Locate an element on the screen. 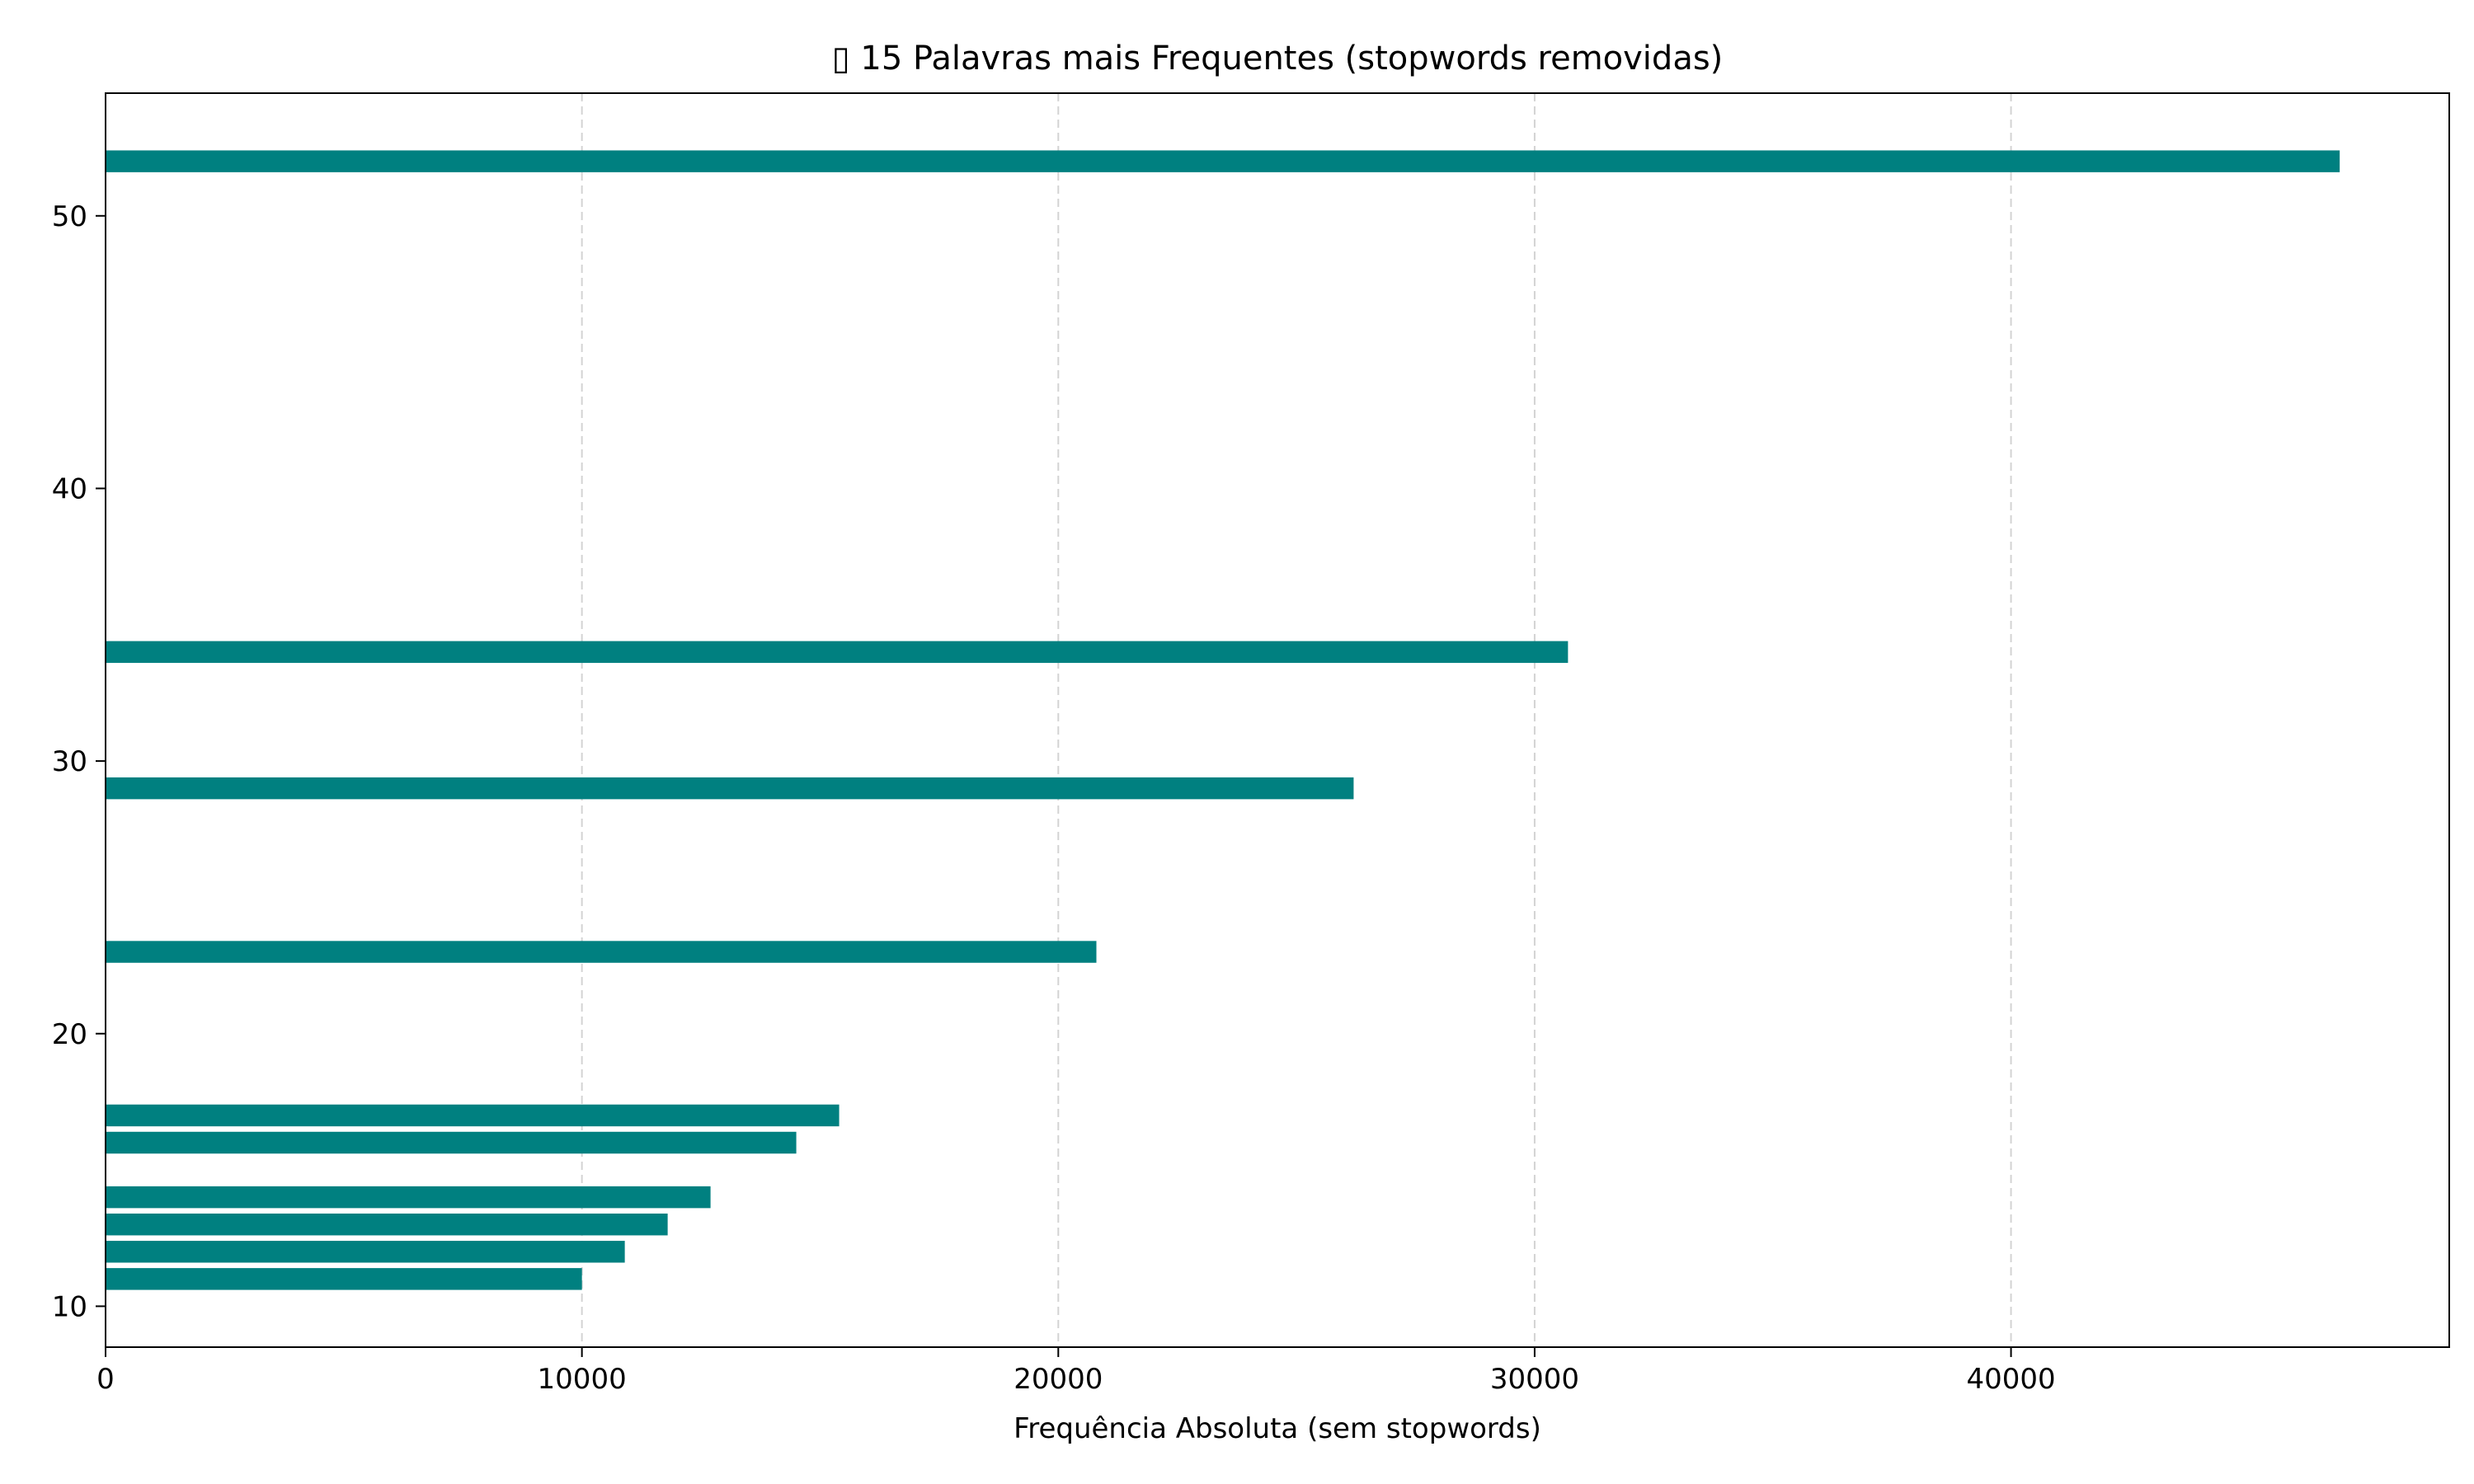 Image resolution: width=2474 pixels, height=1484 pixels. y-tick-label: 30 is located at coordinates (69, 761).